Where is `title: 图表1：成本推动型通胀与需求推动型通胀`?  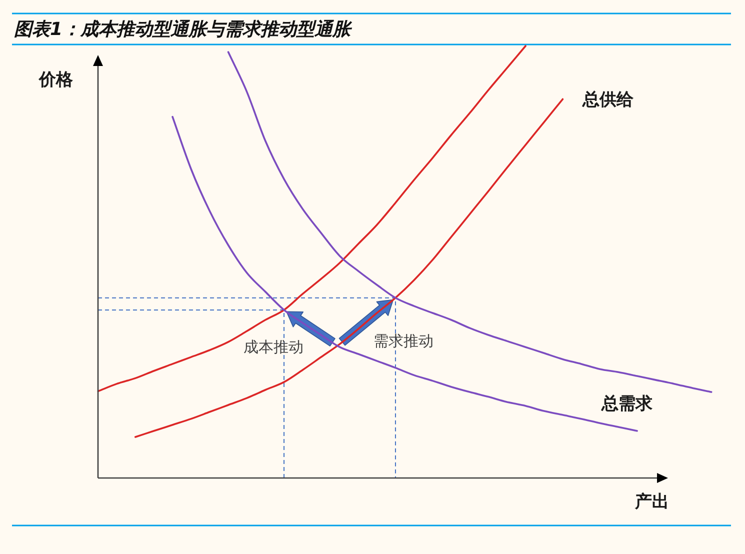
title: 图表1：成本推动型通胀与需求推动型通胀 is located at coordinates (182, 29).